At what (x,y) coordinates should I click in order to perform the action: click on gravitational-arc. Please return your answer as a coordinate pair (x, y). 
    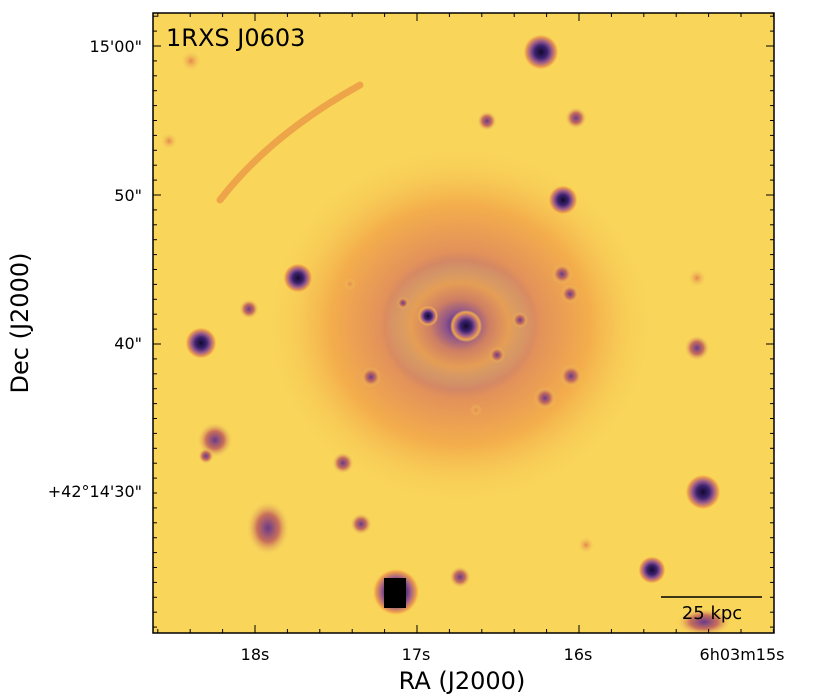
    Looking at the image, I should click on (290, 142).